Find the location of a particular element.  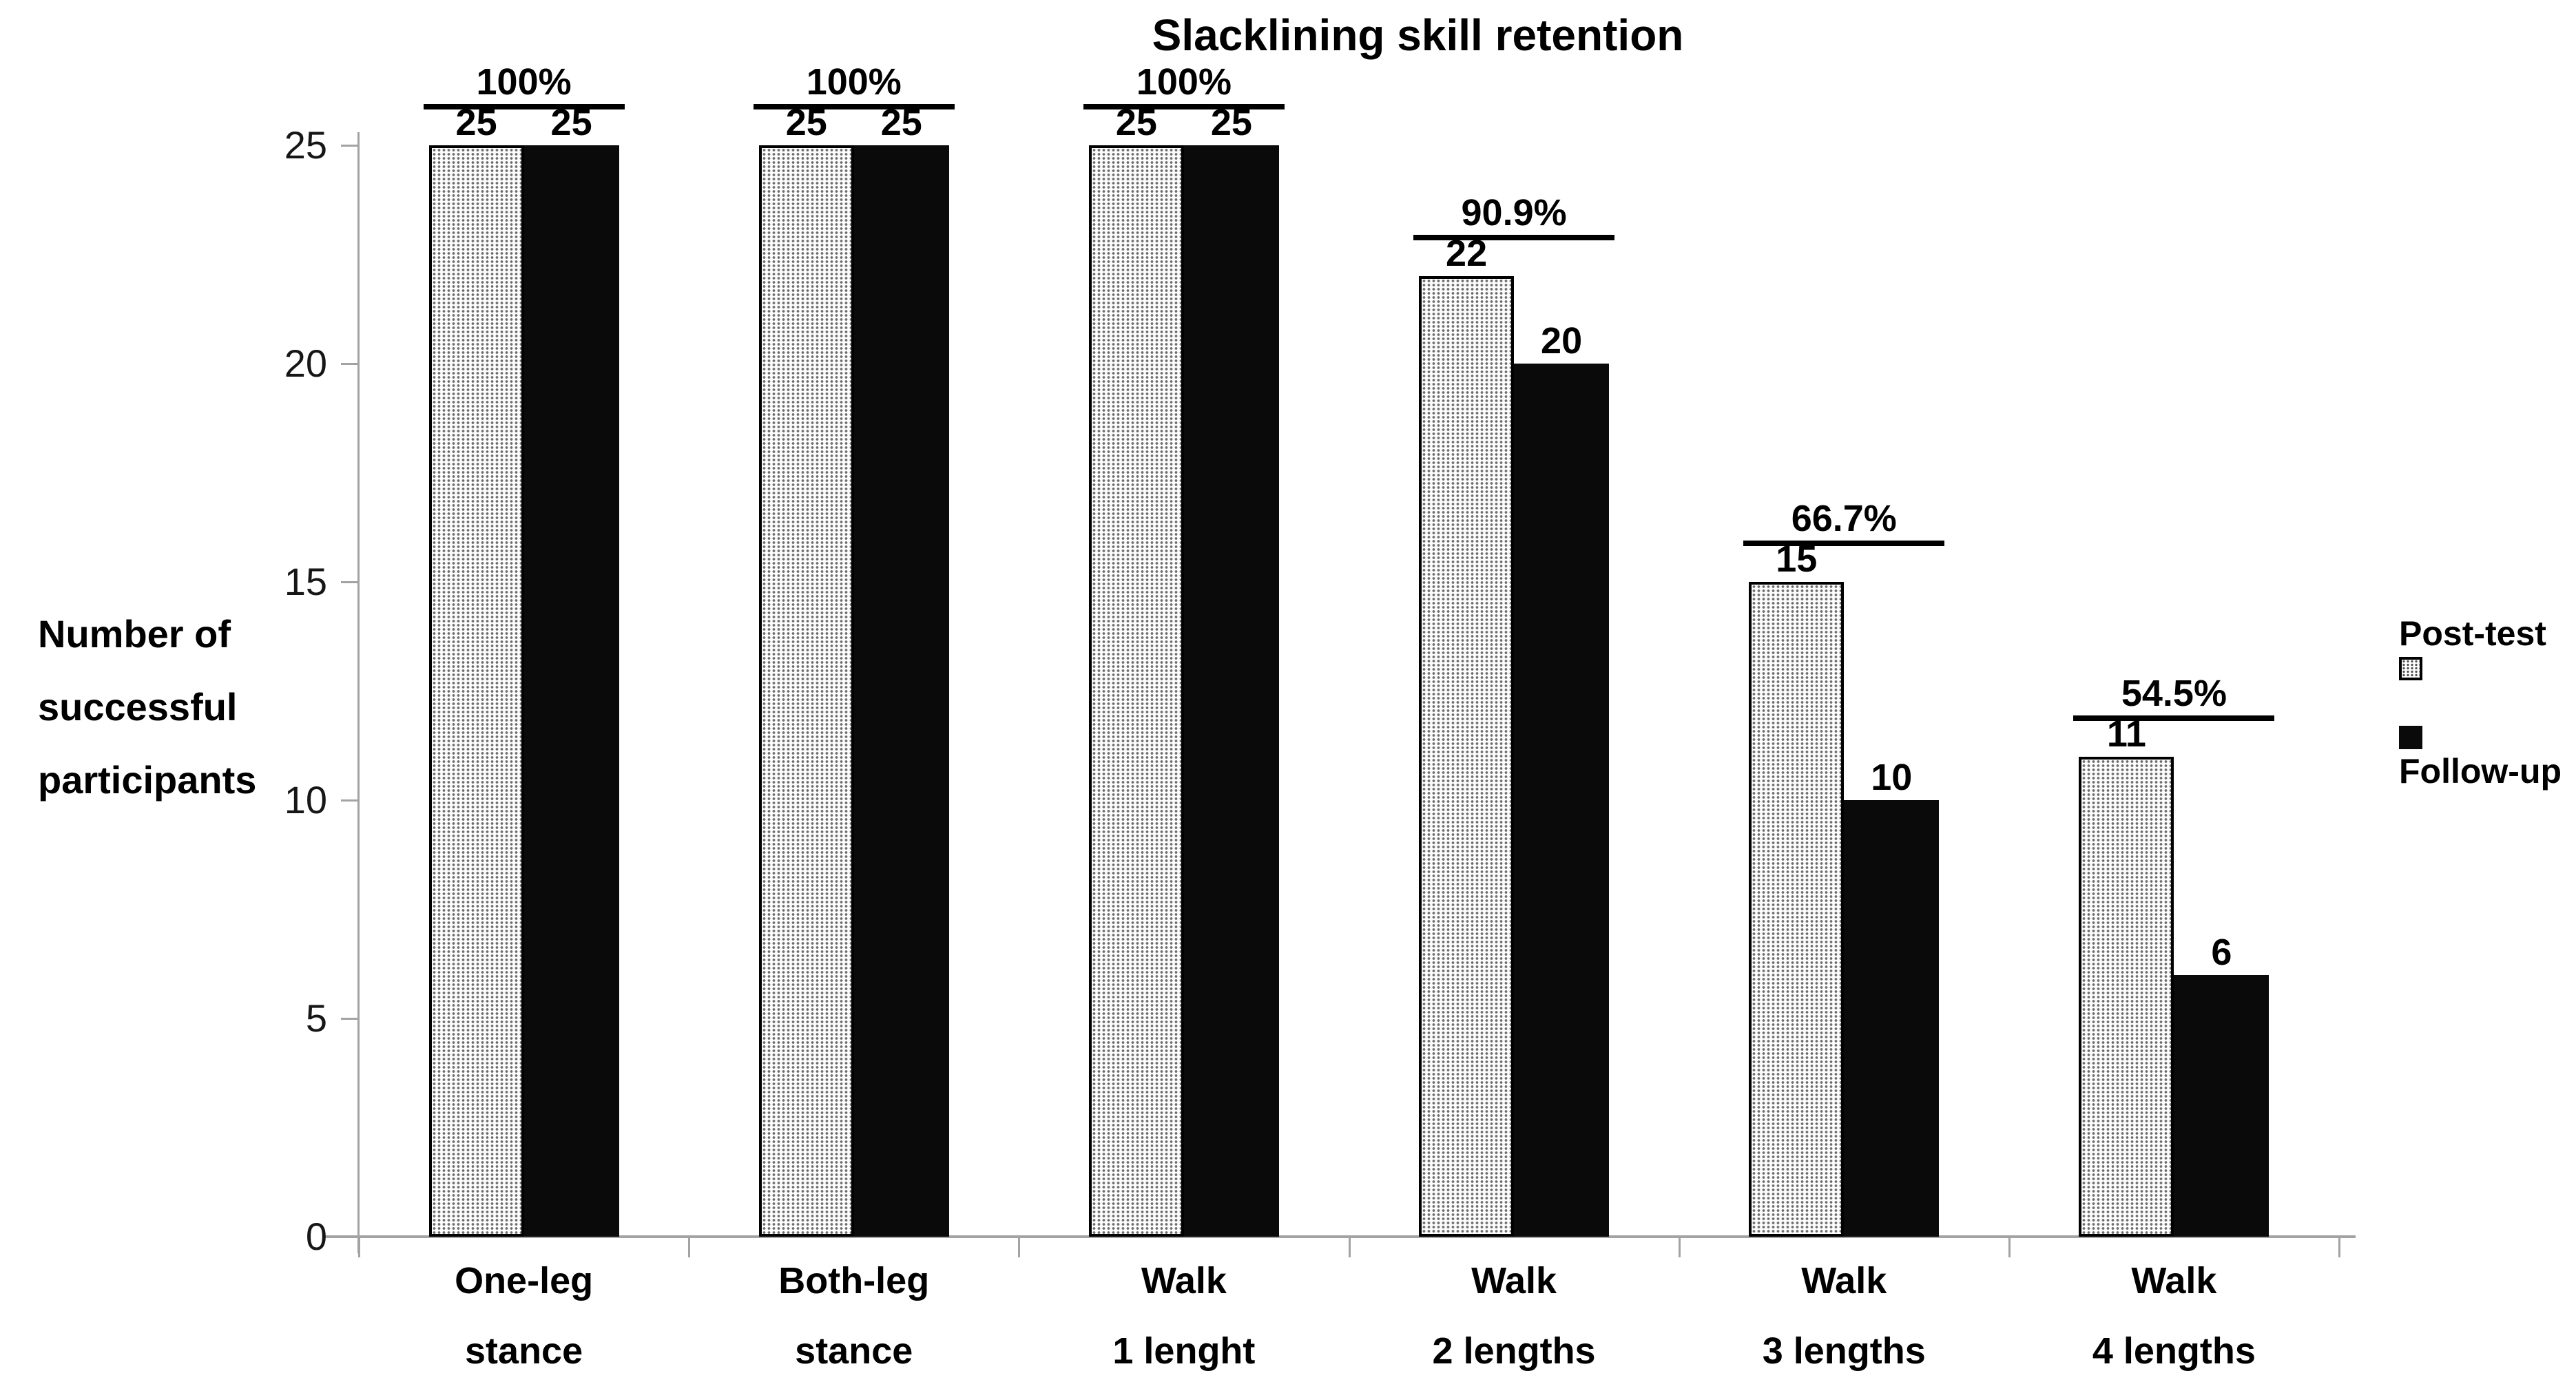

legend-swatch-follow-up is located at coordinates (2410, 737).